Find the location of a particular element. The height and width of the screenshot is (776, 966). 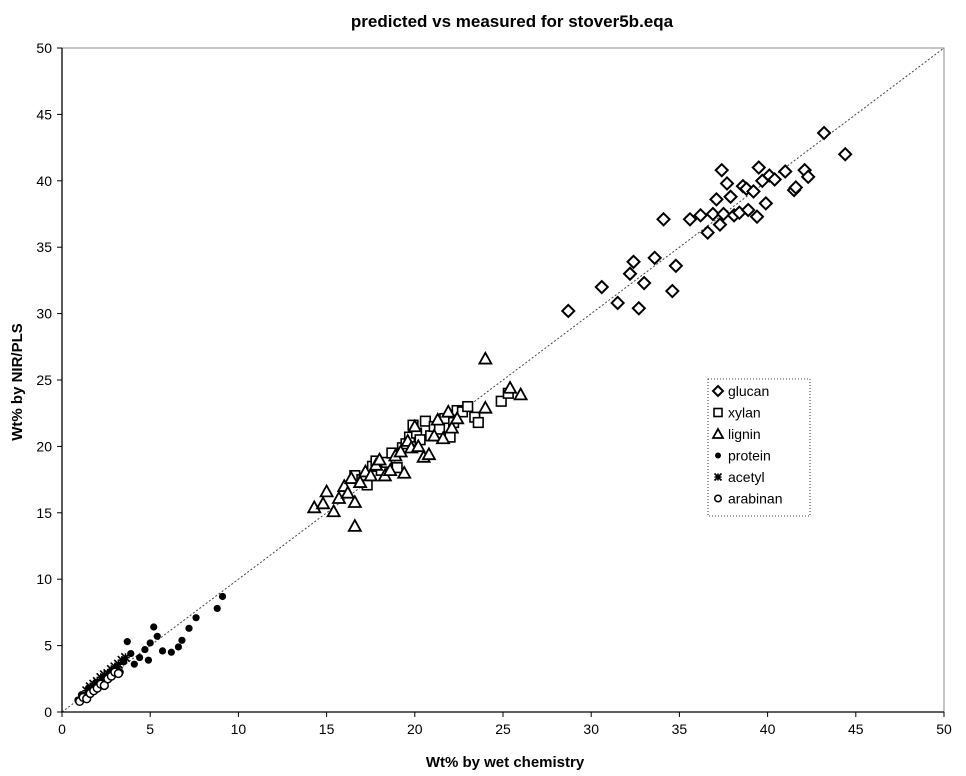

legend-label-arabinan: arabinan is located at coordinates (755, 499).